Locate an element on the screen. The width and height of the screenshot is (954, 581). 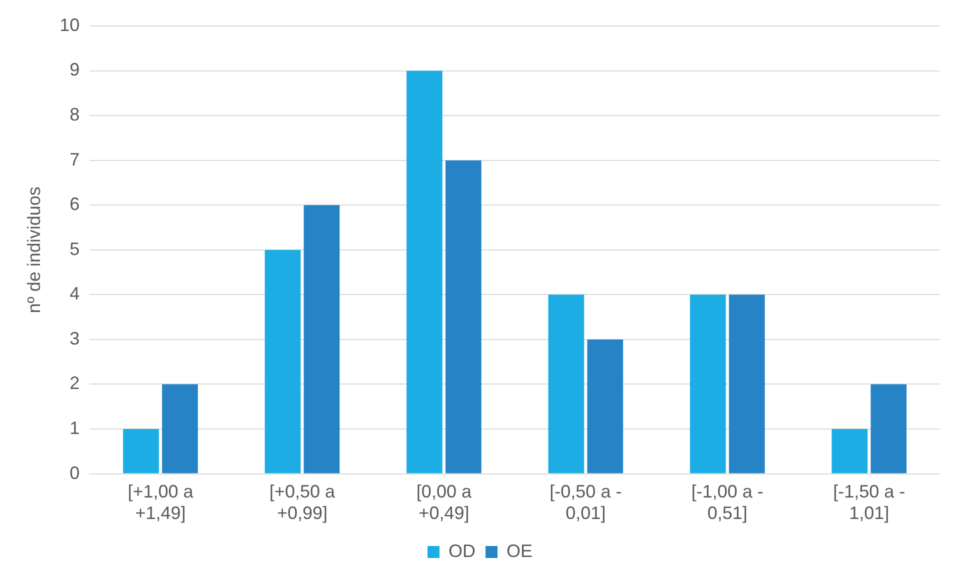
x-tick-label: [+1,00 a +1,49] is located at coordinates (161, 503).